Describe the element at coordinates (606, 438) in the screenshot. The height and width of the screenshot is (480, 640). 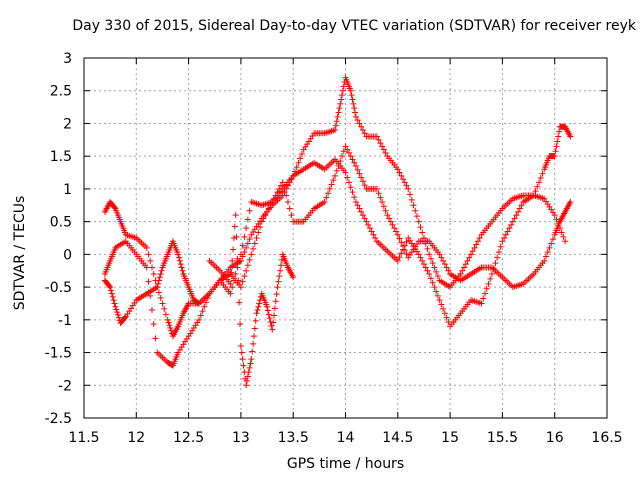
I see `x-tick-label: 16.5` at that location.